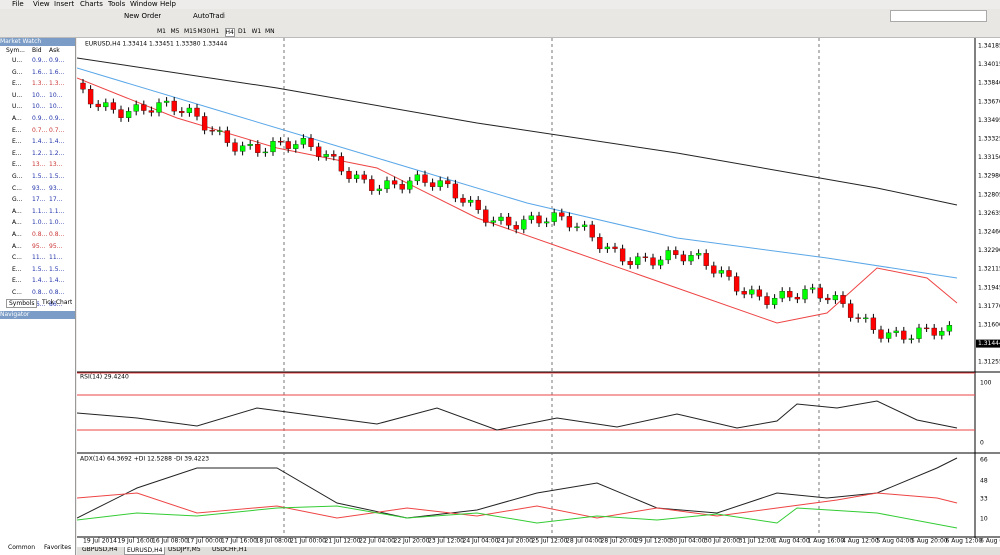 Image resolution: width=1000 pixels, height=555 pixels. Describe the element at coordinates (205, 541) in the screenshot. I see `time-label: 17 Jul 00:00` at that location.